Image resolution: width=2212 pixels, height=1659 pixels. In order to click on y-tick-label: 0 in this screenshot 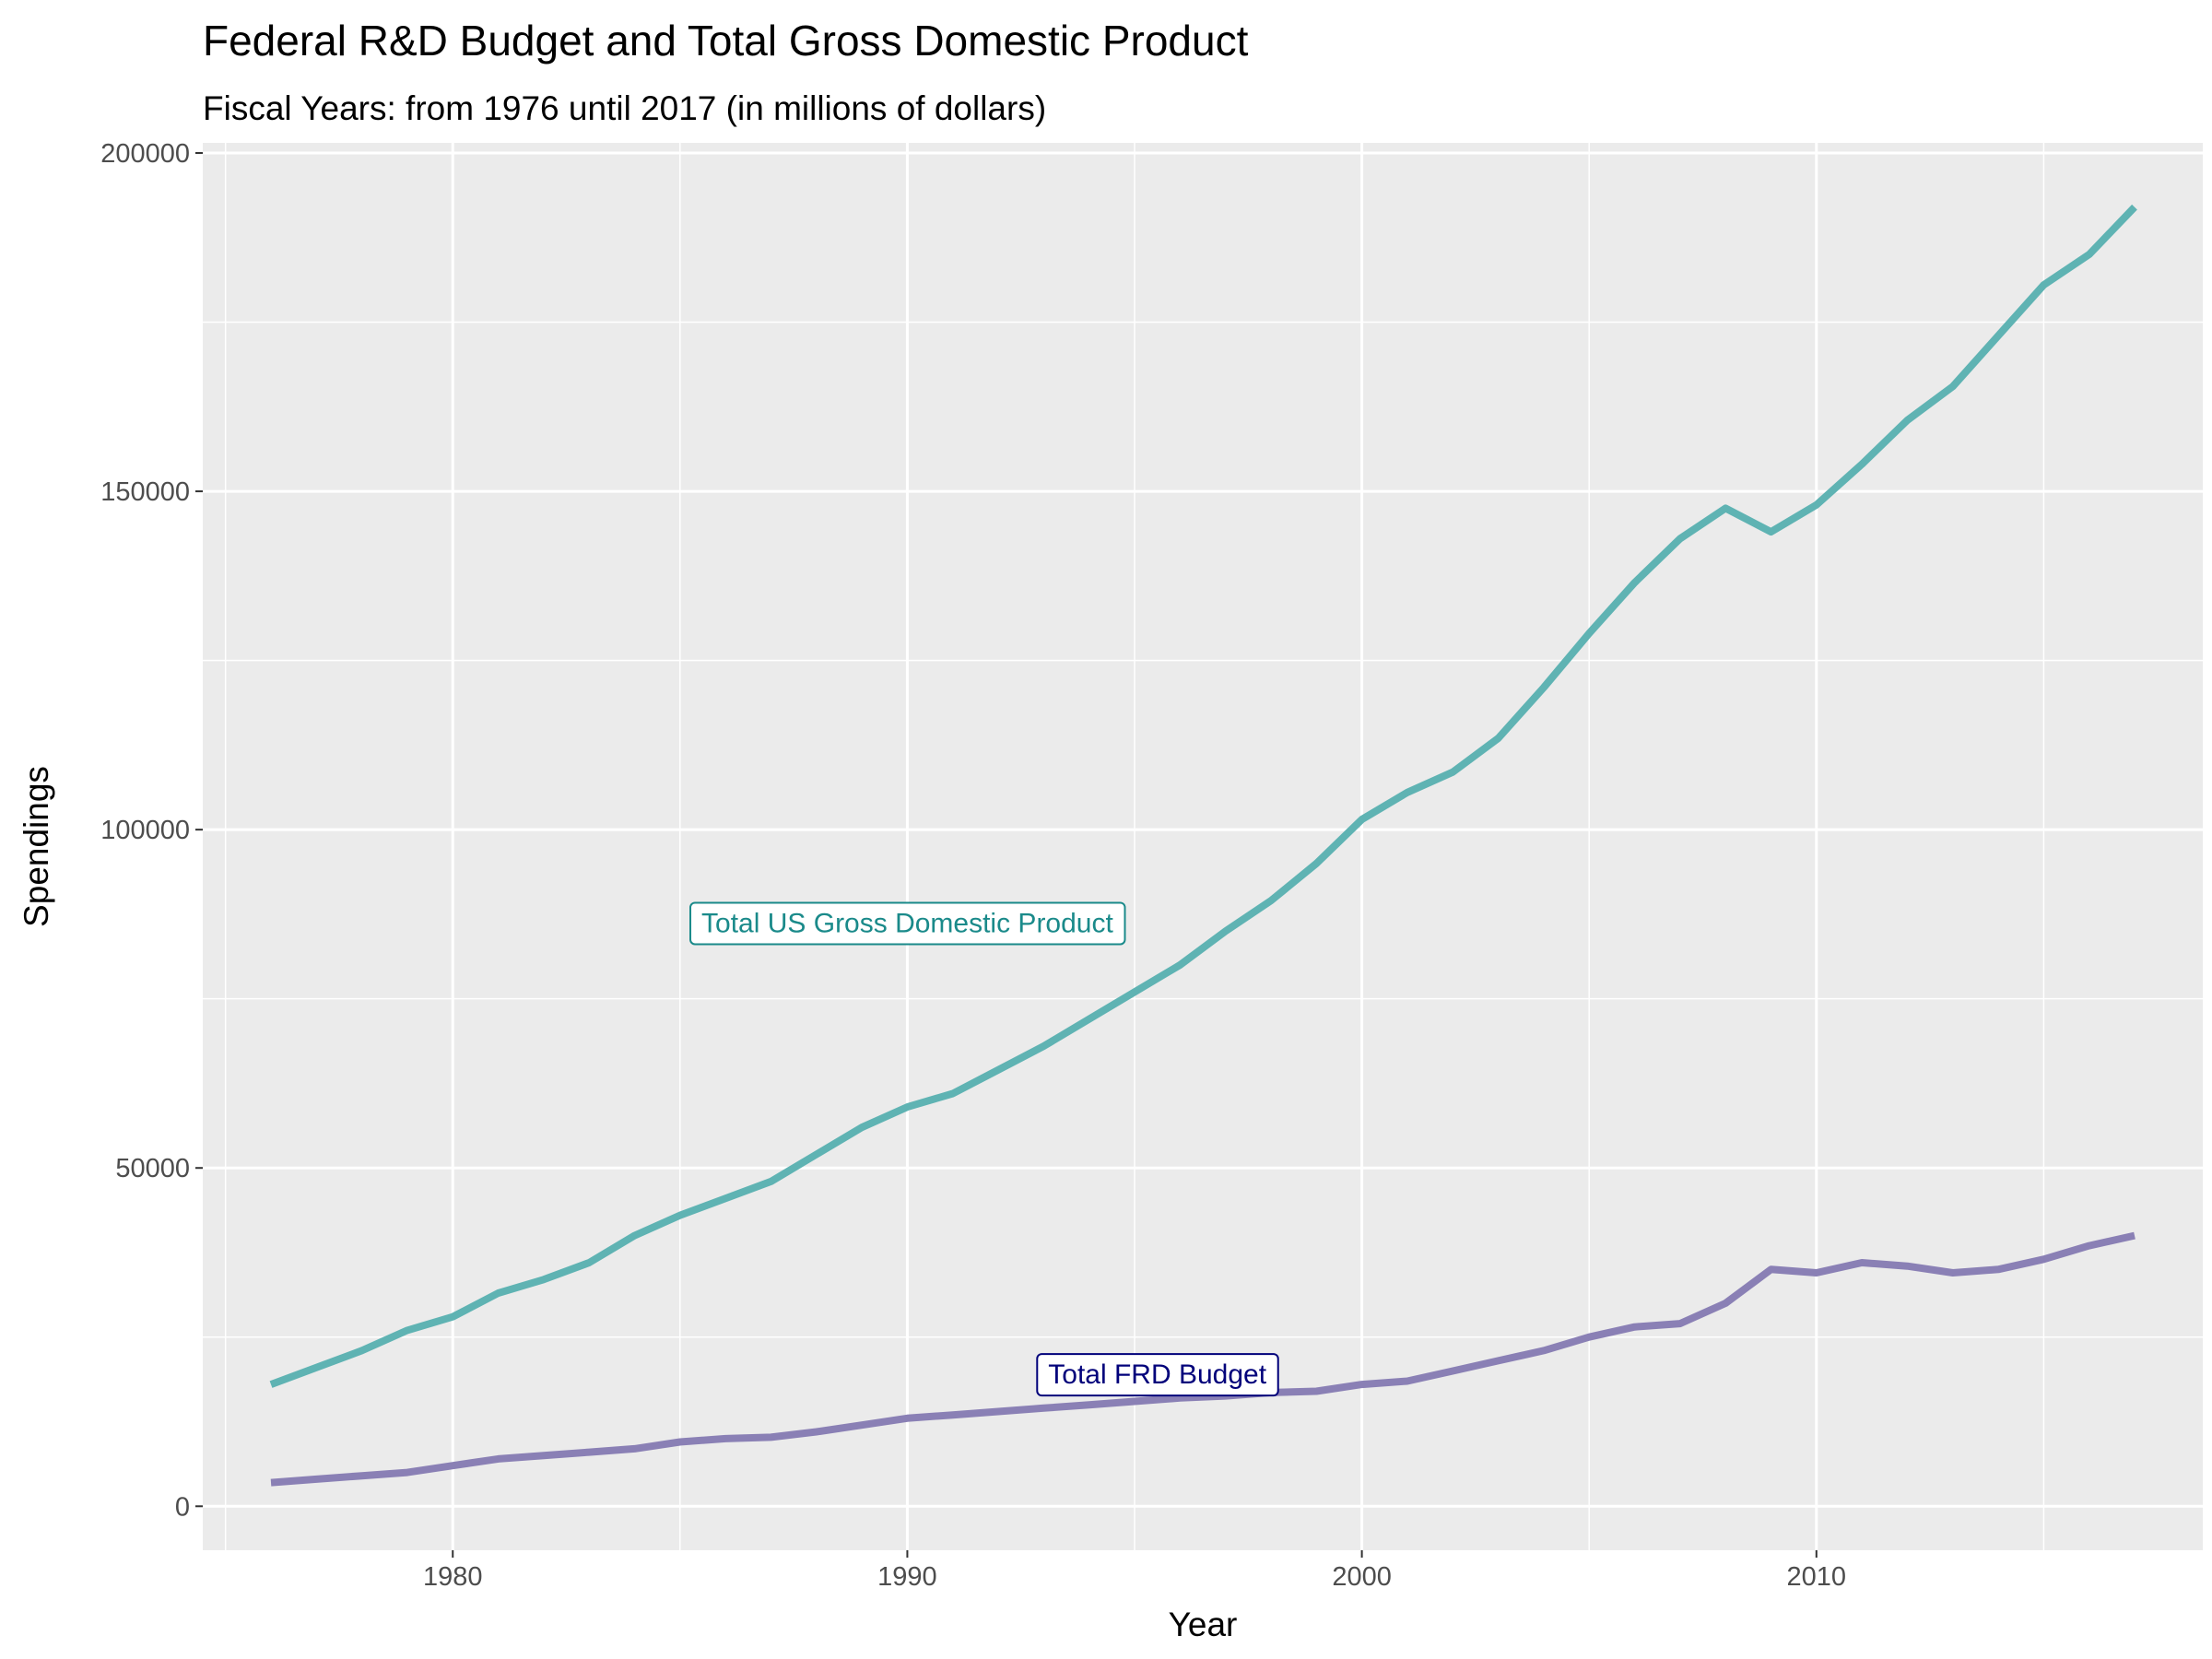, I will do `click(182, 1507)`.